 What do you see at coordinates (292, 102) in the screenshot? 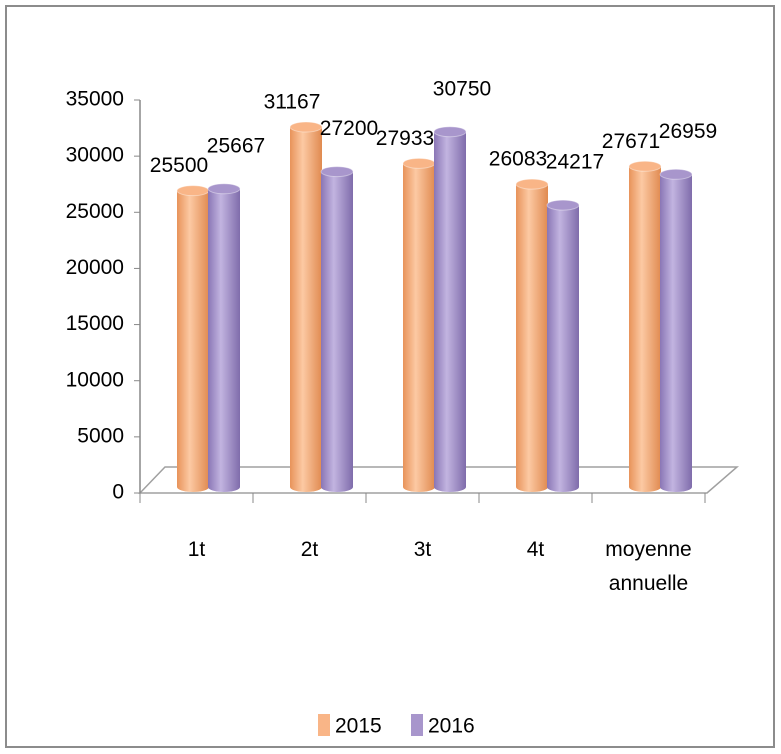
I see `data-label: 31167` at bounding box center [292, 102].